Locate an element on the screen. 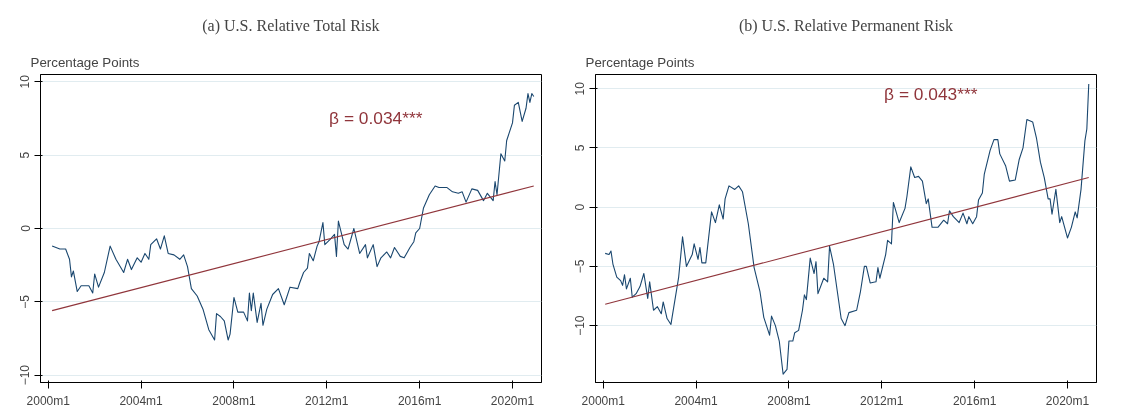 The height and width of the screenshot is (414, 1122). chart-title: (b) U.S. Relative Permanent Risk is located at coordinates (846, 25).